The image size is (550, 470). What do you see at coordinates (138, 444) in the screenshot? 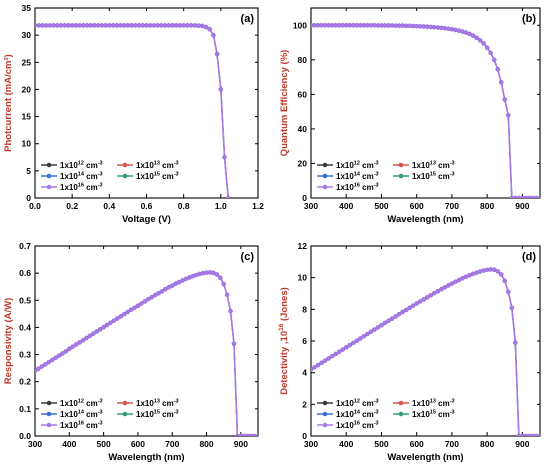
I see `x-tick-label: 600` at bounding box center [138, 444].